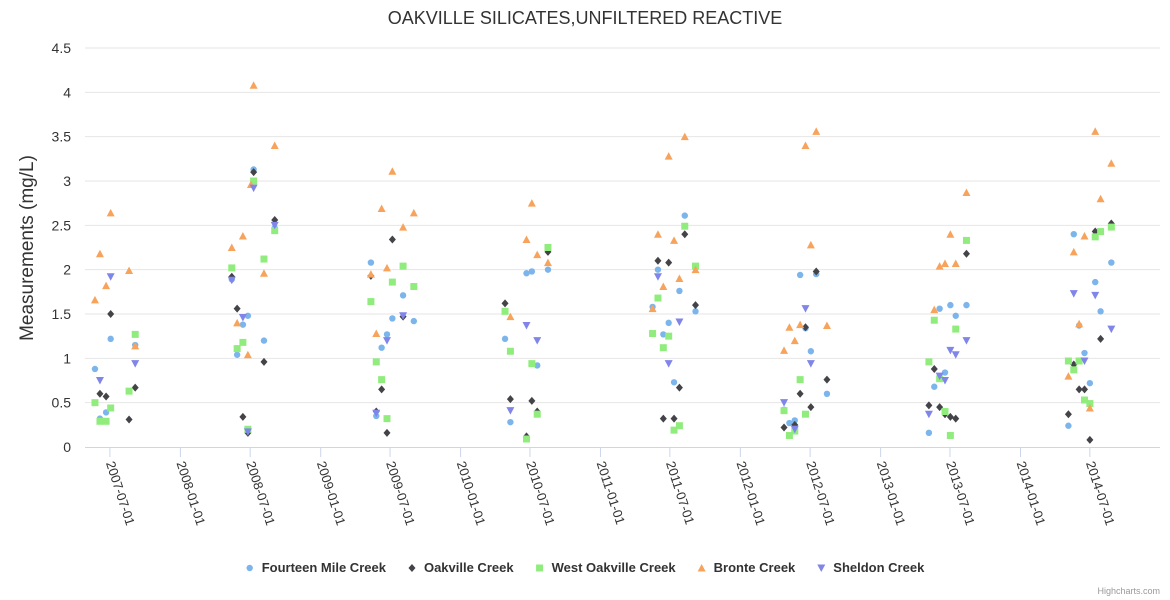 The width and height of the screenshot is (1170, 600). Describe the element at coordinates (871, 567) in the screenshot. I see `legend-item: Sheldon Creek` at that location.